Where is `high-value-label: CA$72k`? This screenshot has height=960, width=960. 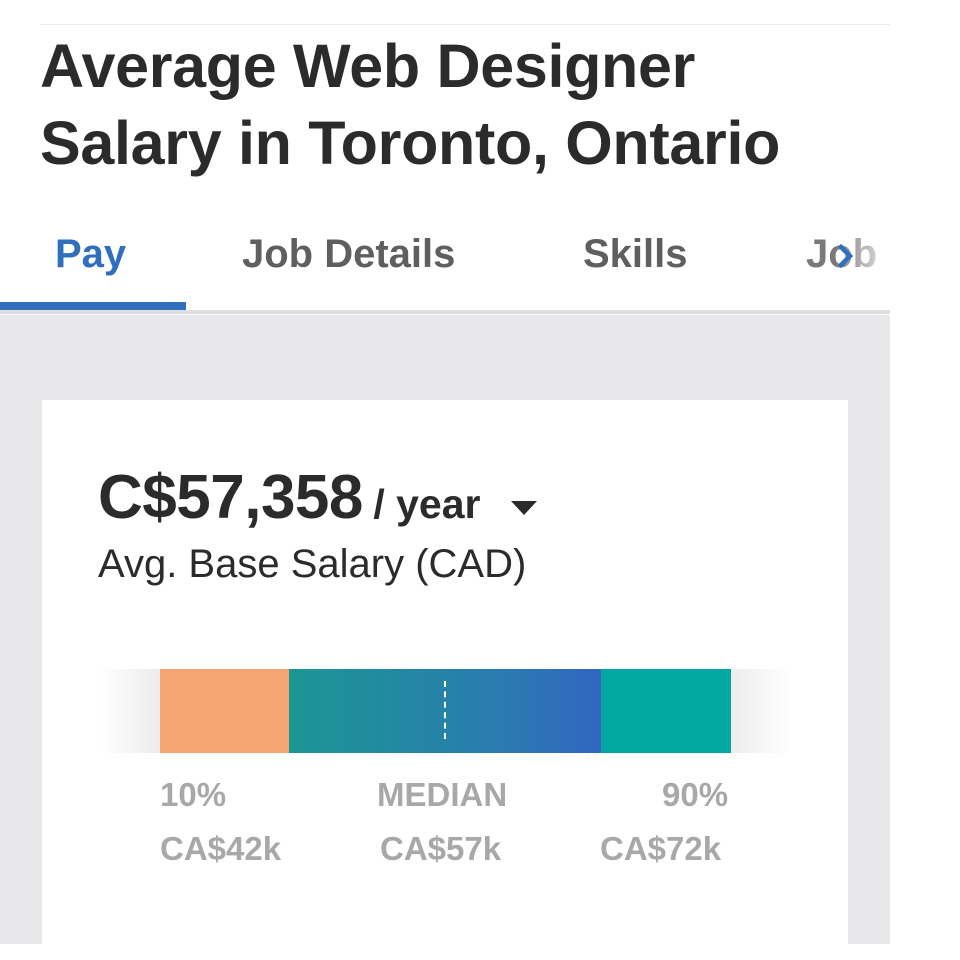
high-value-label: CA$72k is located at coordinates (661, 848).